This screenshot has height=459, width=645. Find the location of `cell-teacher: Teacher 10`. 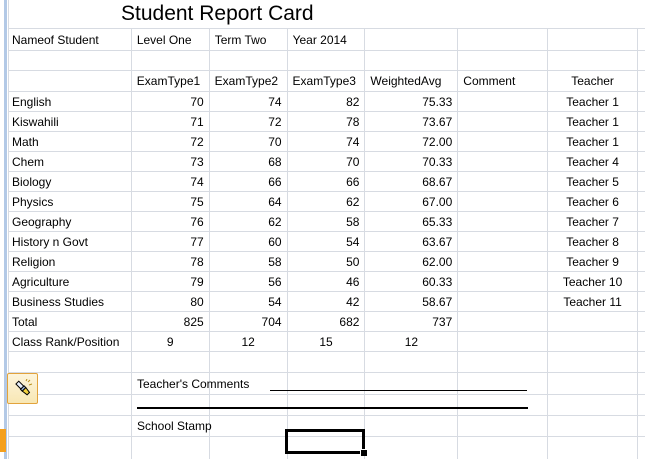

cell-teacher: Teacher 10 is located at coordinates (593, 281).